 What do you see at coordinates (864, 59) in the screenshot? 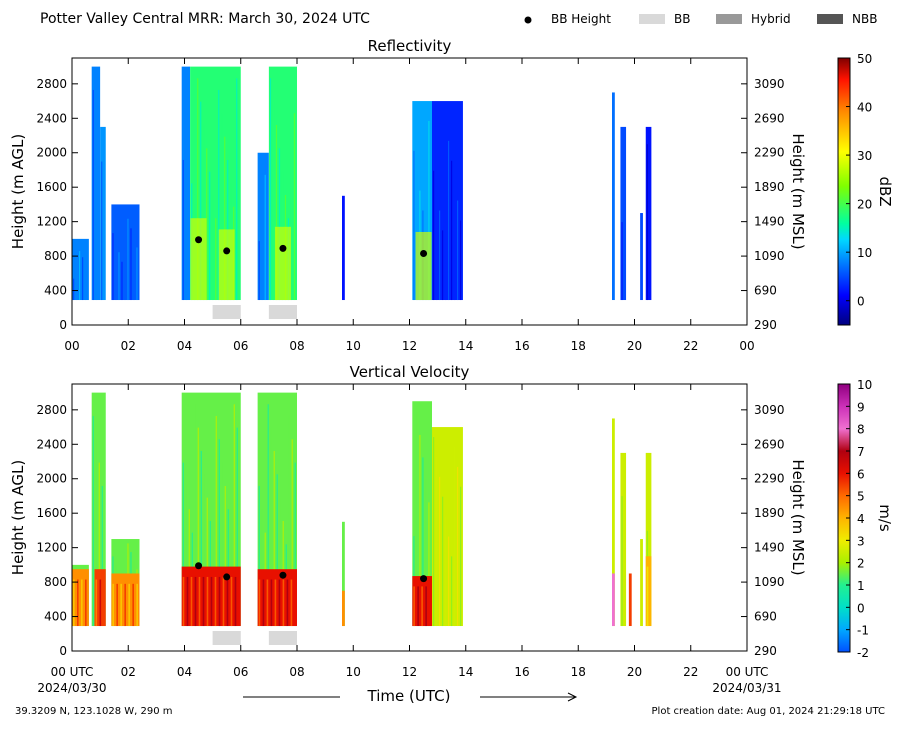
I see `reflectivity-colorbar-tick-label: 50` at bounding box center [864, 59].